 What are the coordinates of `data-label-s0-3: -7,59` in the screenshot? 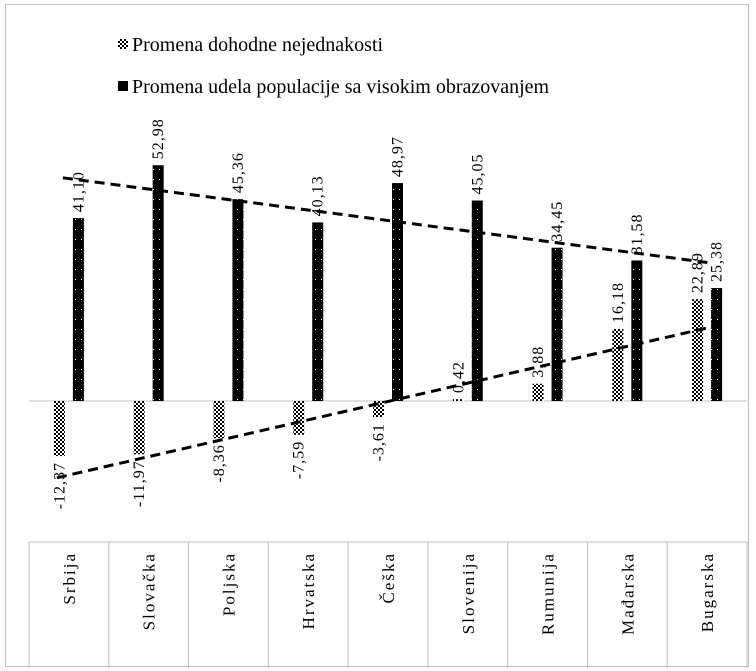 It's located at (299, 460).